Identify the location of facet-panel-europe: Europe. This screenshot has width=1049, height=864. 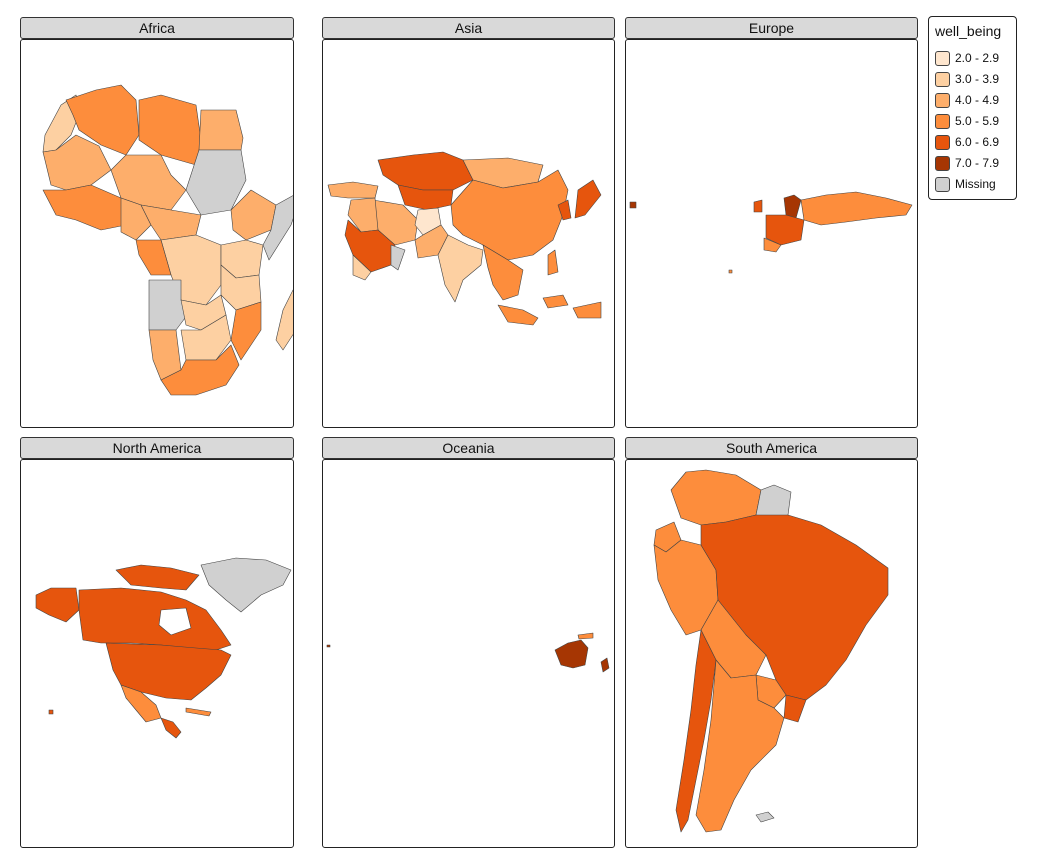
(771, 222).